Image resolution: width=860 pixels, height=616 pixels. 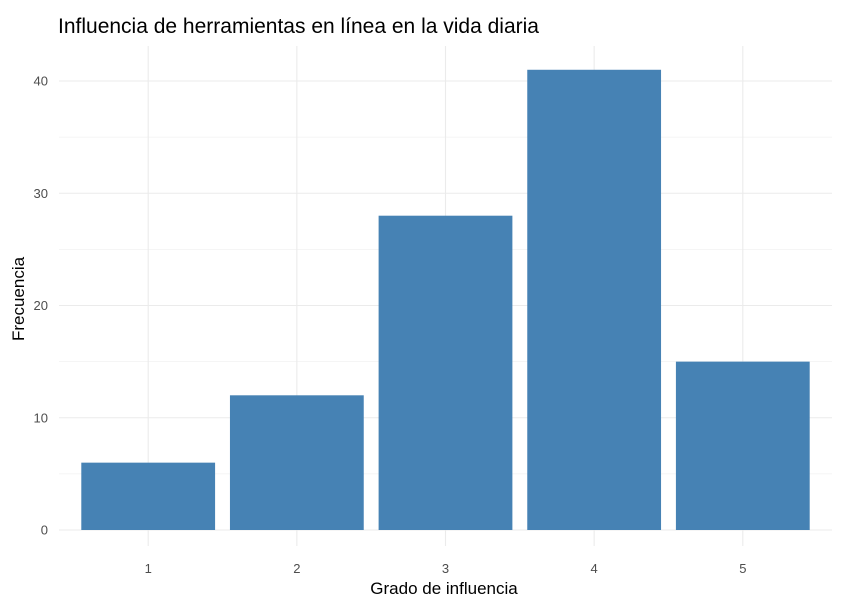 What do you see at coordinates (594, 568) in the screenshot?
I see `x-tick-label: 4` at bounding box center [594, 568].